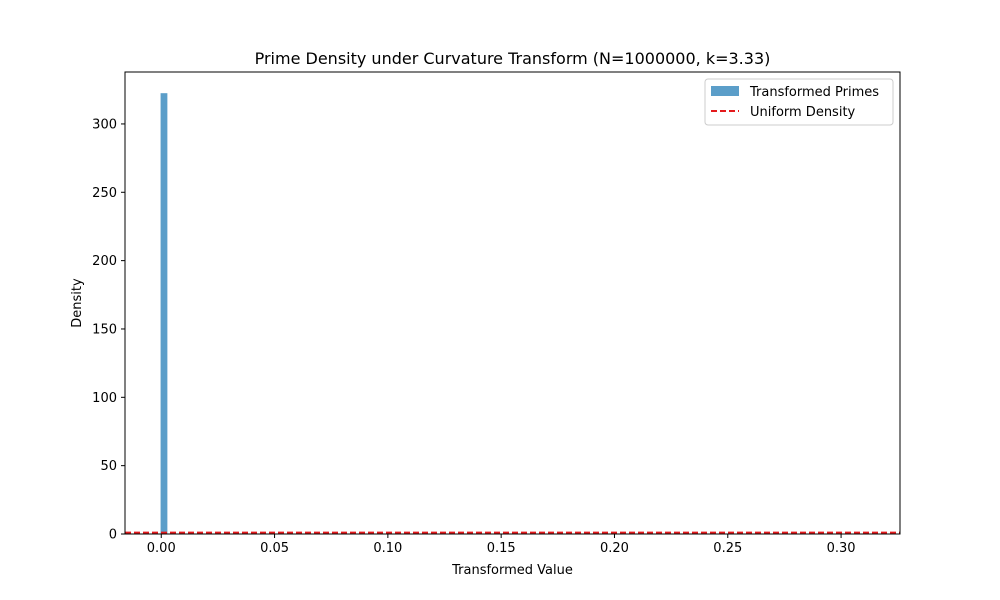 This screenshot has height=600, width=1000. Describe the element at coordinates (113, 535) in the screenshot. I see `y-tick-label: 0` at that location.